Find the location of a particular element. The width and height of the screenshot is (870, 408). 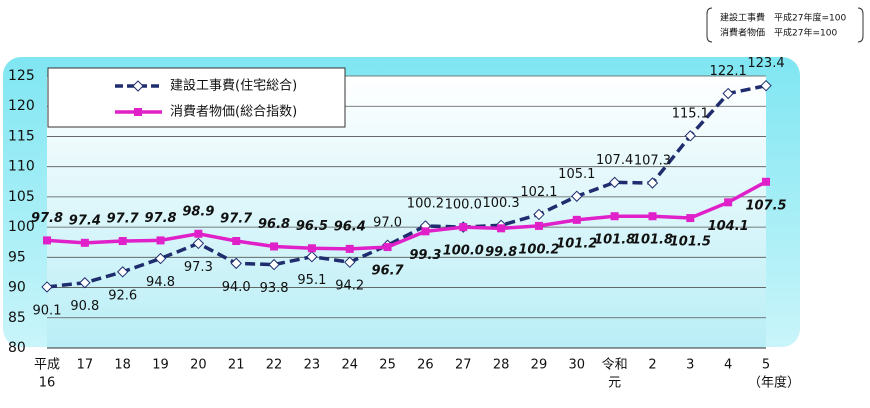

data-label: 101.2 is located at coordinates (576, 243).